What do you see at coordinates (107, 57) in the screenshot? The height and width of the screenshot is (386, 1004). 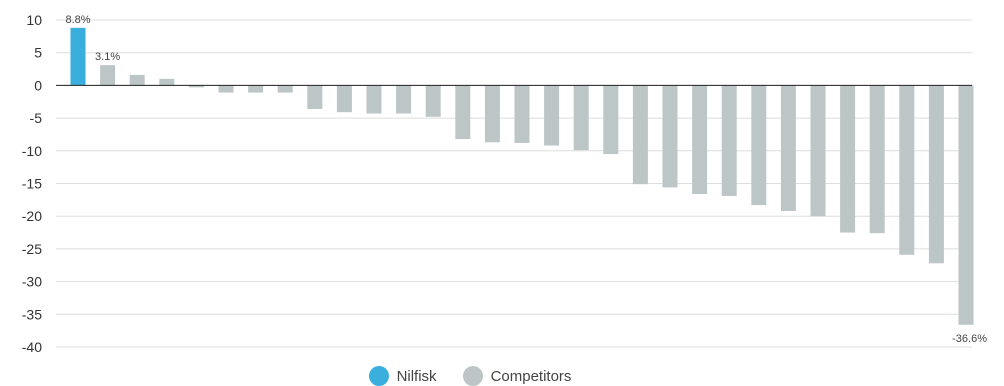 I see `data-label: 3.1%` at bounding box center [107, 57].